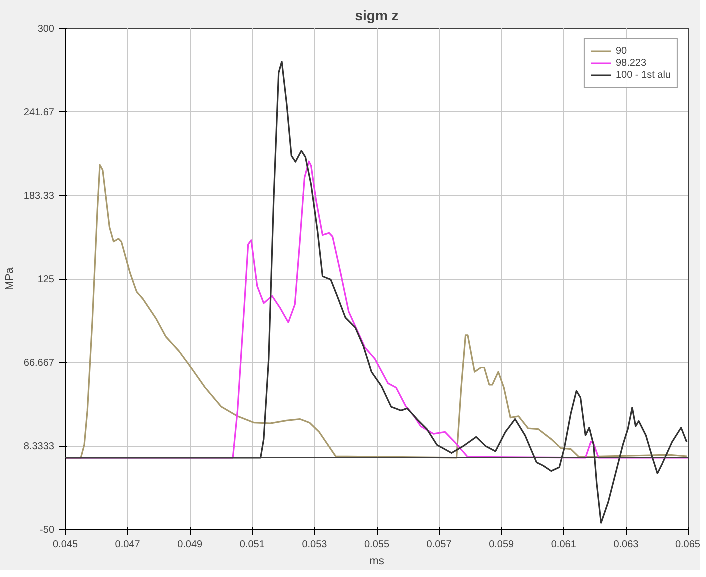 This screenshot has height=577, width=706. Describe the element at coordinates (643, 75) in the screenshot. I see `legend-label: 100 - 1st alu` at that location.